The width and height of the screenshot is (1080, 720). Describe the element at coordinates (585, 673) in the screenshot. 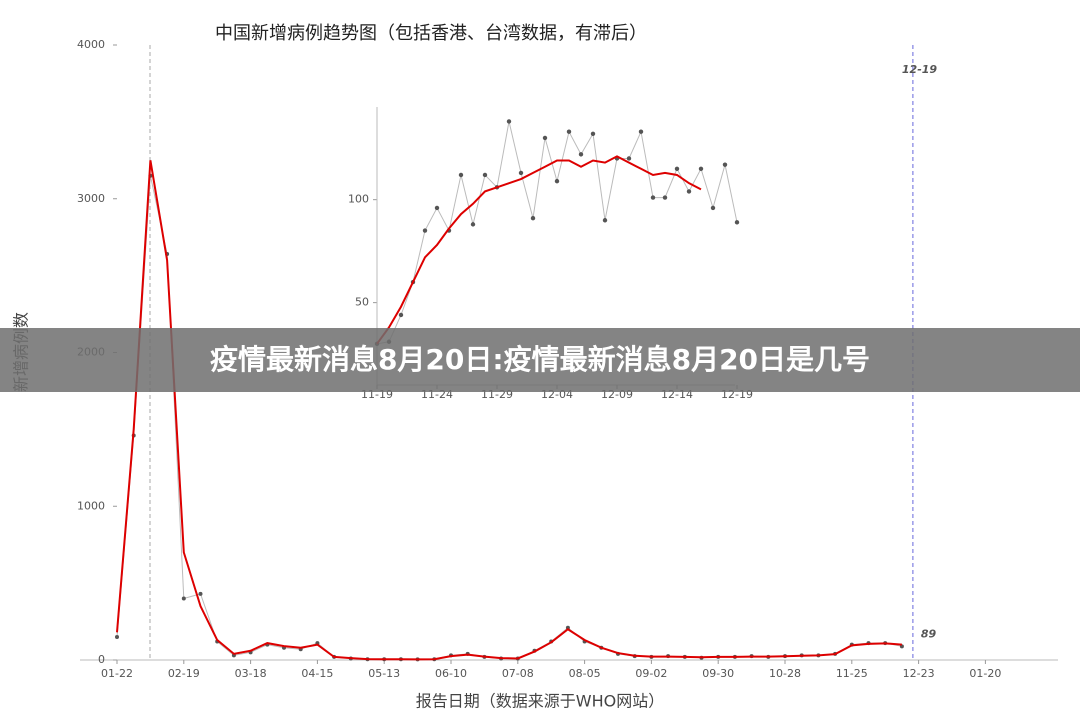

I see `x-tick-label: 08-05` at that location.